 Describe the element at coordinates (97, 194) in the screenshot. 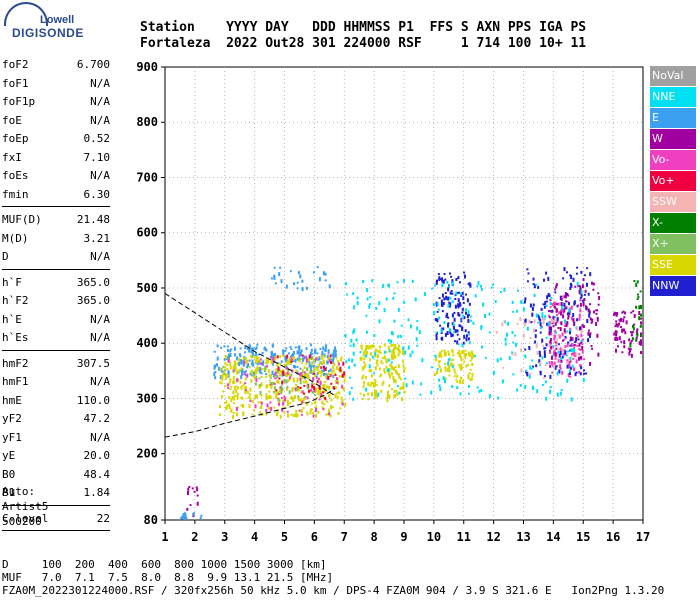

I see `param-value: 6.30` at that location.